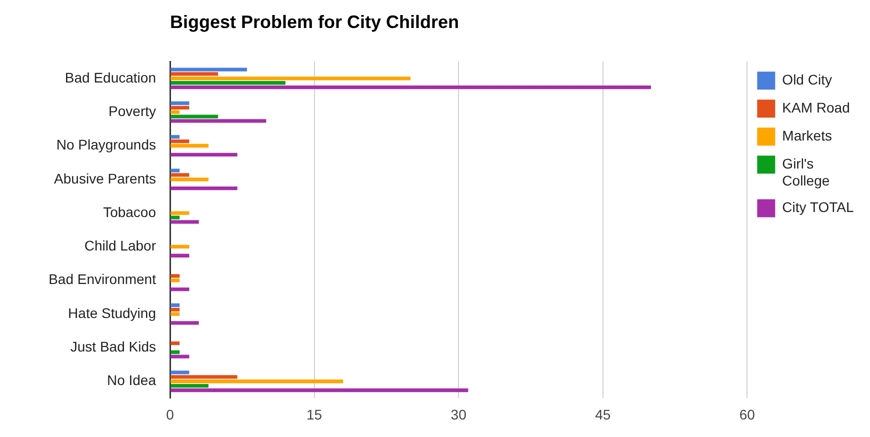 The height and width of the screenshot is (437, 870). I want to click on x-tick-label: 60, so click(747, 414).